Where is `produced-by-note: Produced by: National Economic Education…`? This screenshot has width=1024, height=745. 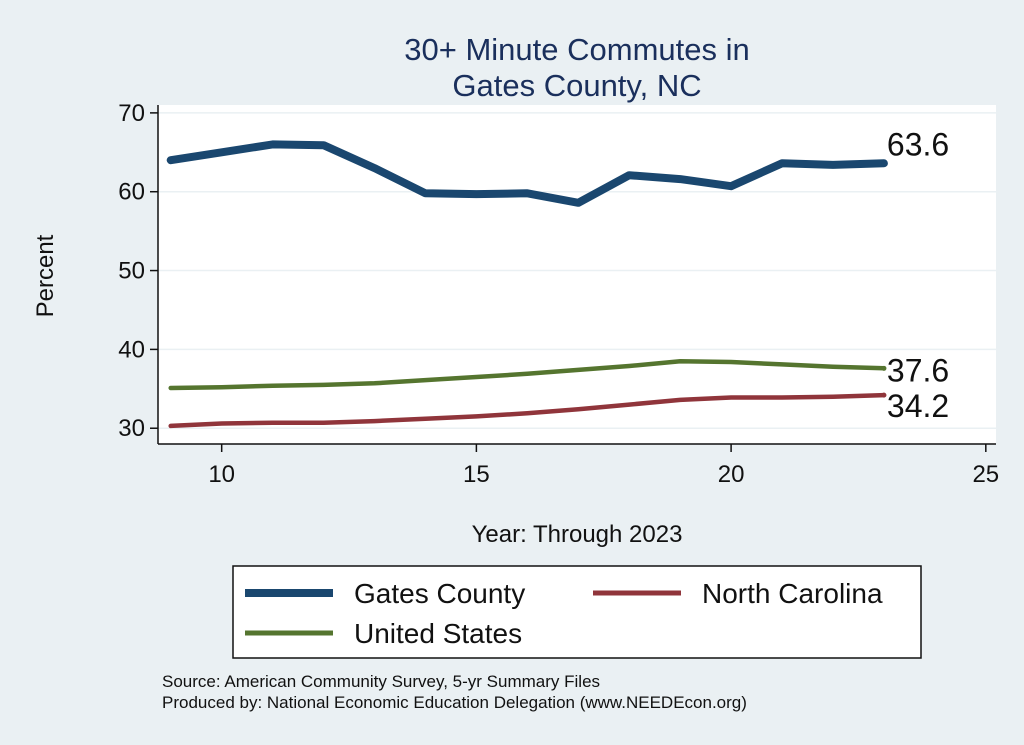
produced-by-note: Produced by: National Economic Education… is located at coordinates (454, 702).